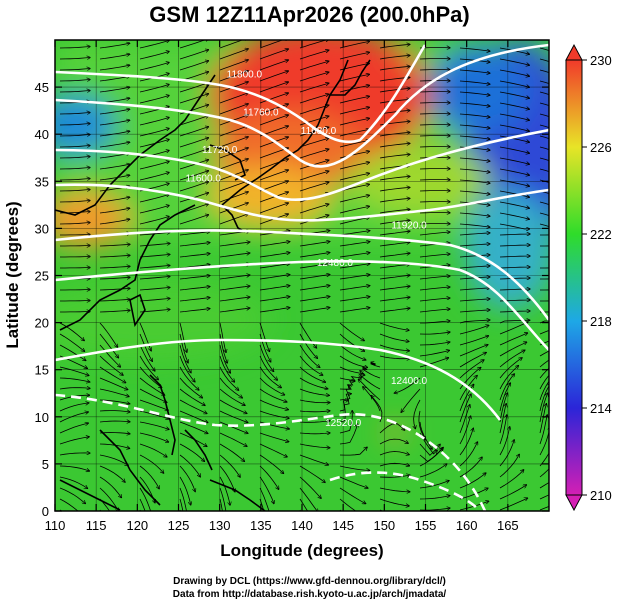 This screenshot has width=619, height=605. I want to click on x-axis-label: Longitude (degrees), so click(301, 550).